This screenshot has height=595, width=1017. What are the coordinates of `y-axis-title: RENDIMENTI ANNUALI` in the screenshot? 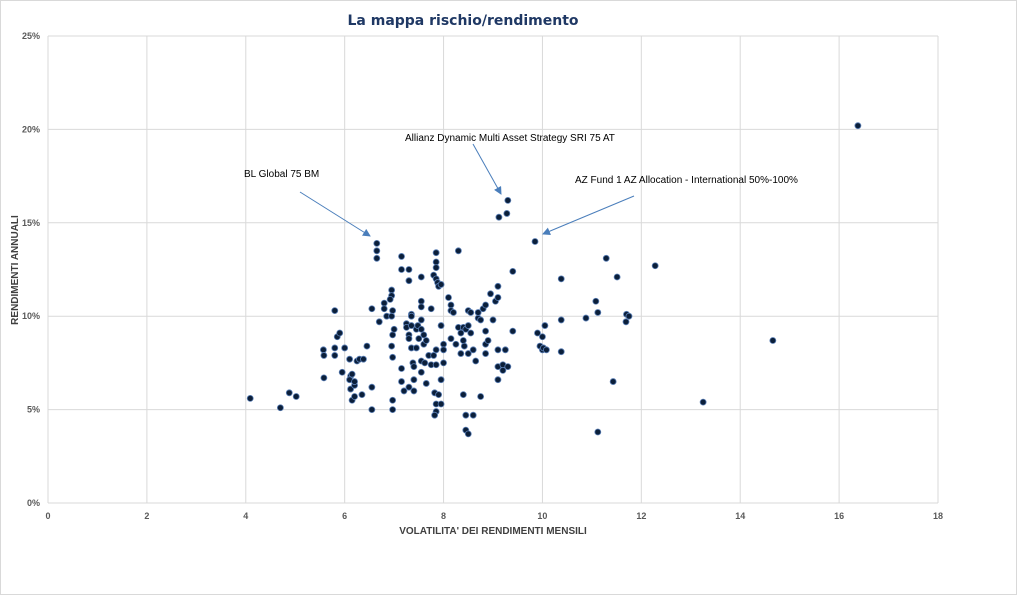 It's located at (15, 270).